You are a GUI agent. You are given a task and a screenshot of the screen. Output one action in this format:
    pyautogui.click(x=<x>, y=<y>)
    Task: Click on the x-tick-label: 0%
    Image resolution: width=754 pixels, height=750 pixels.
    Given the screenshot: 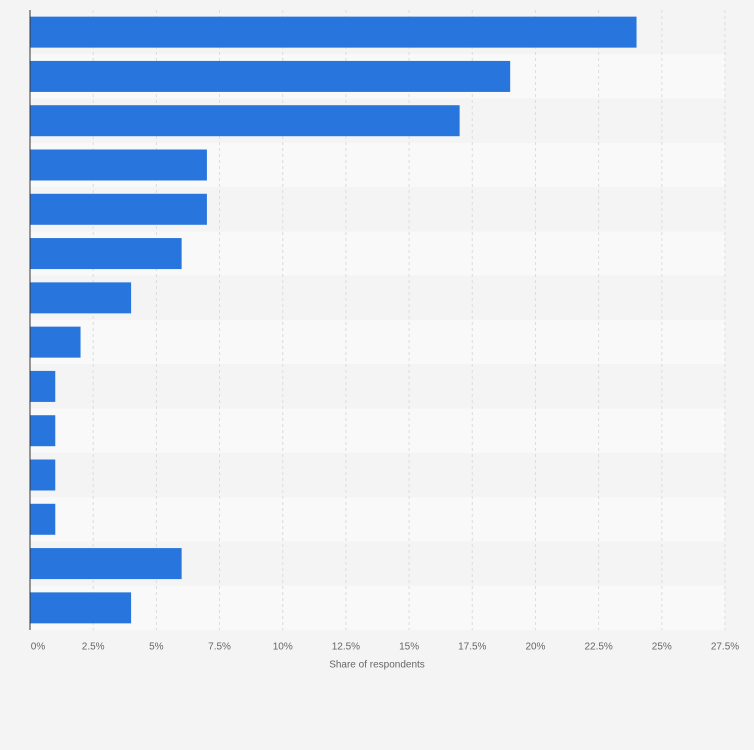 What is the action you would take?
    pyautogui.click(x=38, y=647)
    